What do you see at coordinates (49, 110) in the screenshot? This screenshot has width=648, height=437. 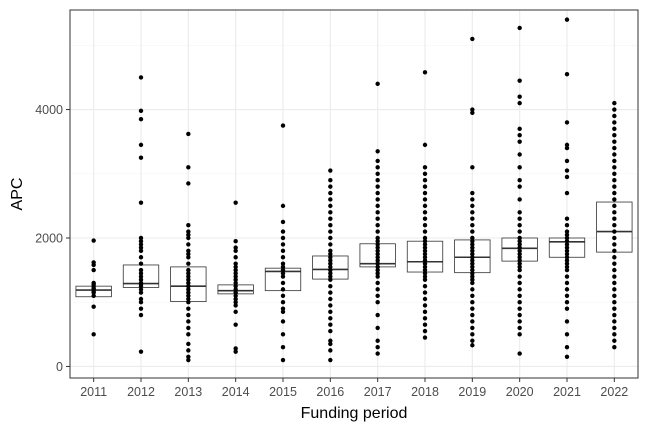 I see `y-tick-label: 4000` at bounding box center [49, 110].